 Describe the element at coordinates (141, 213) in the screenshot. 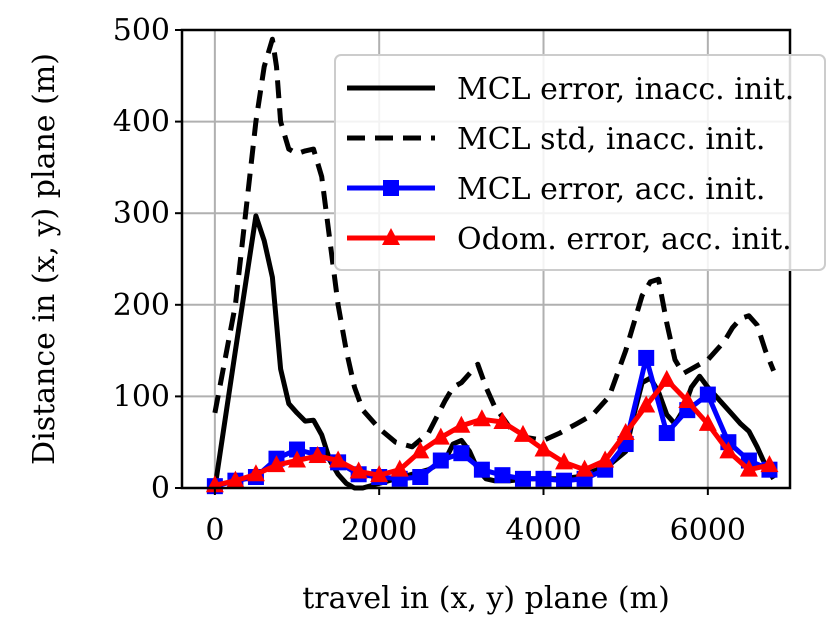

I see `y-tick-label: 300` at that location.